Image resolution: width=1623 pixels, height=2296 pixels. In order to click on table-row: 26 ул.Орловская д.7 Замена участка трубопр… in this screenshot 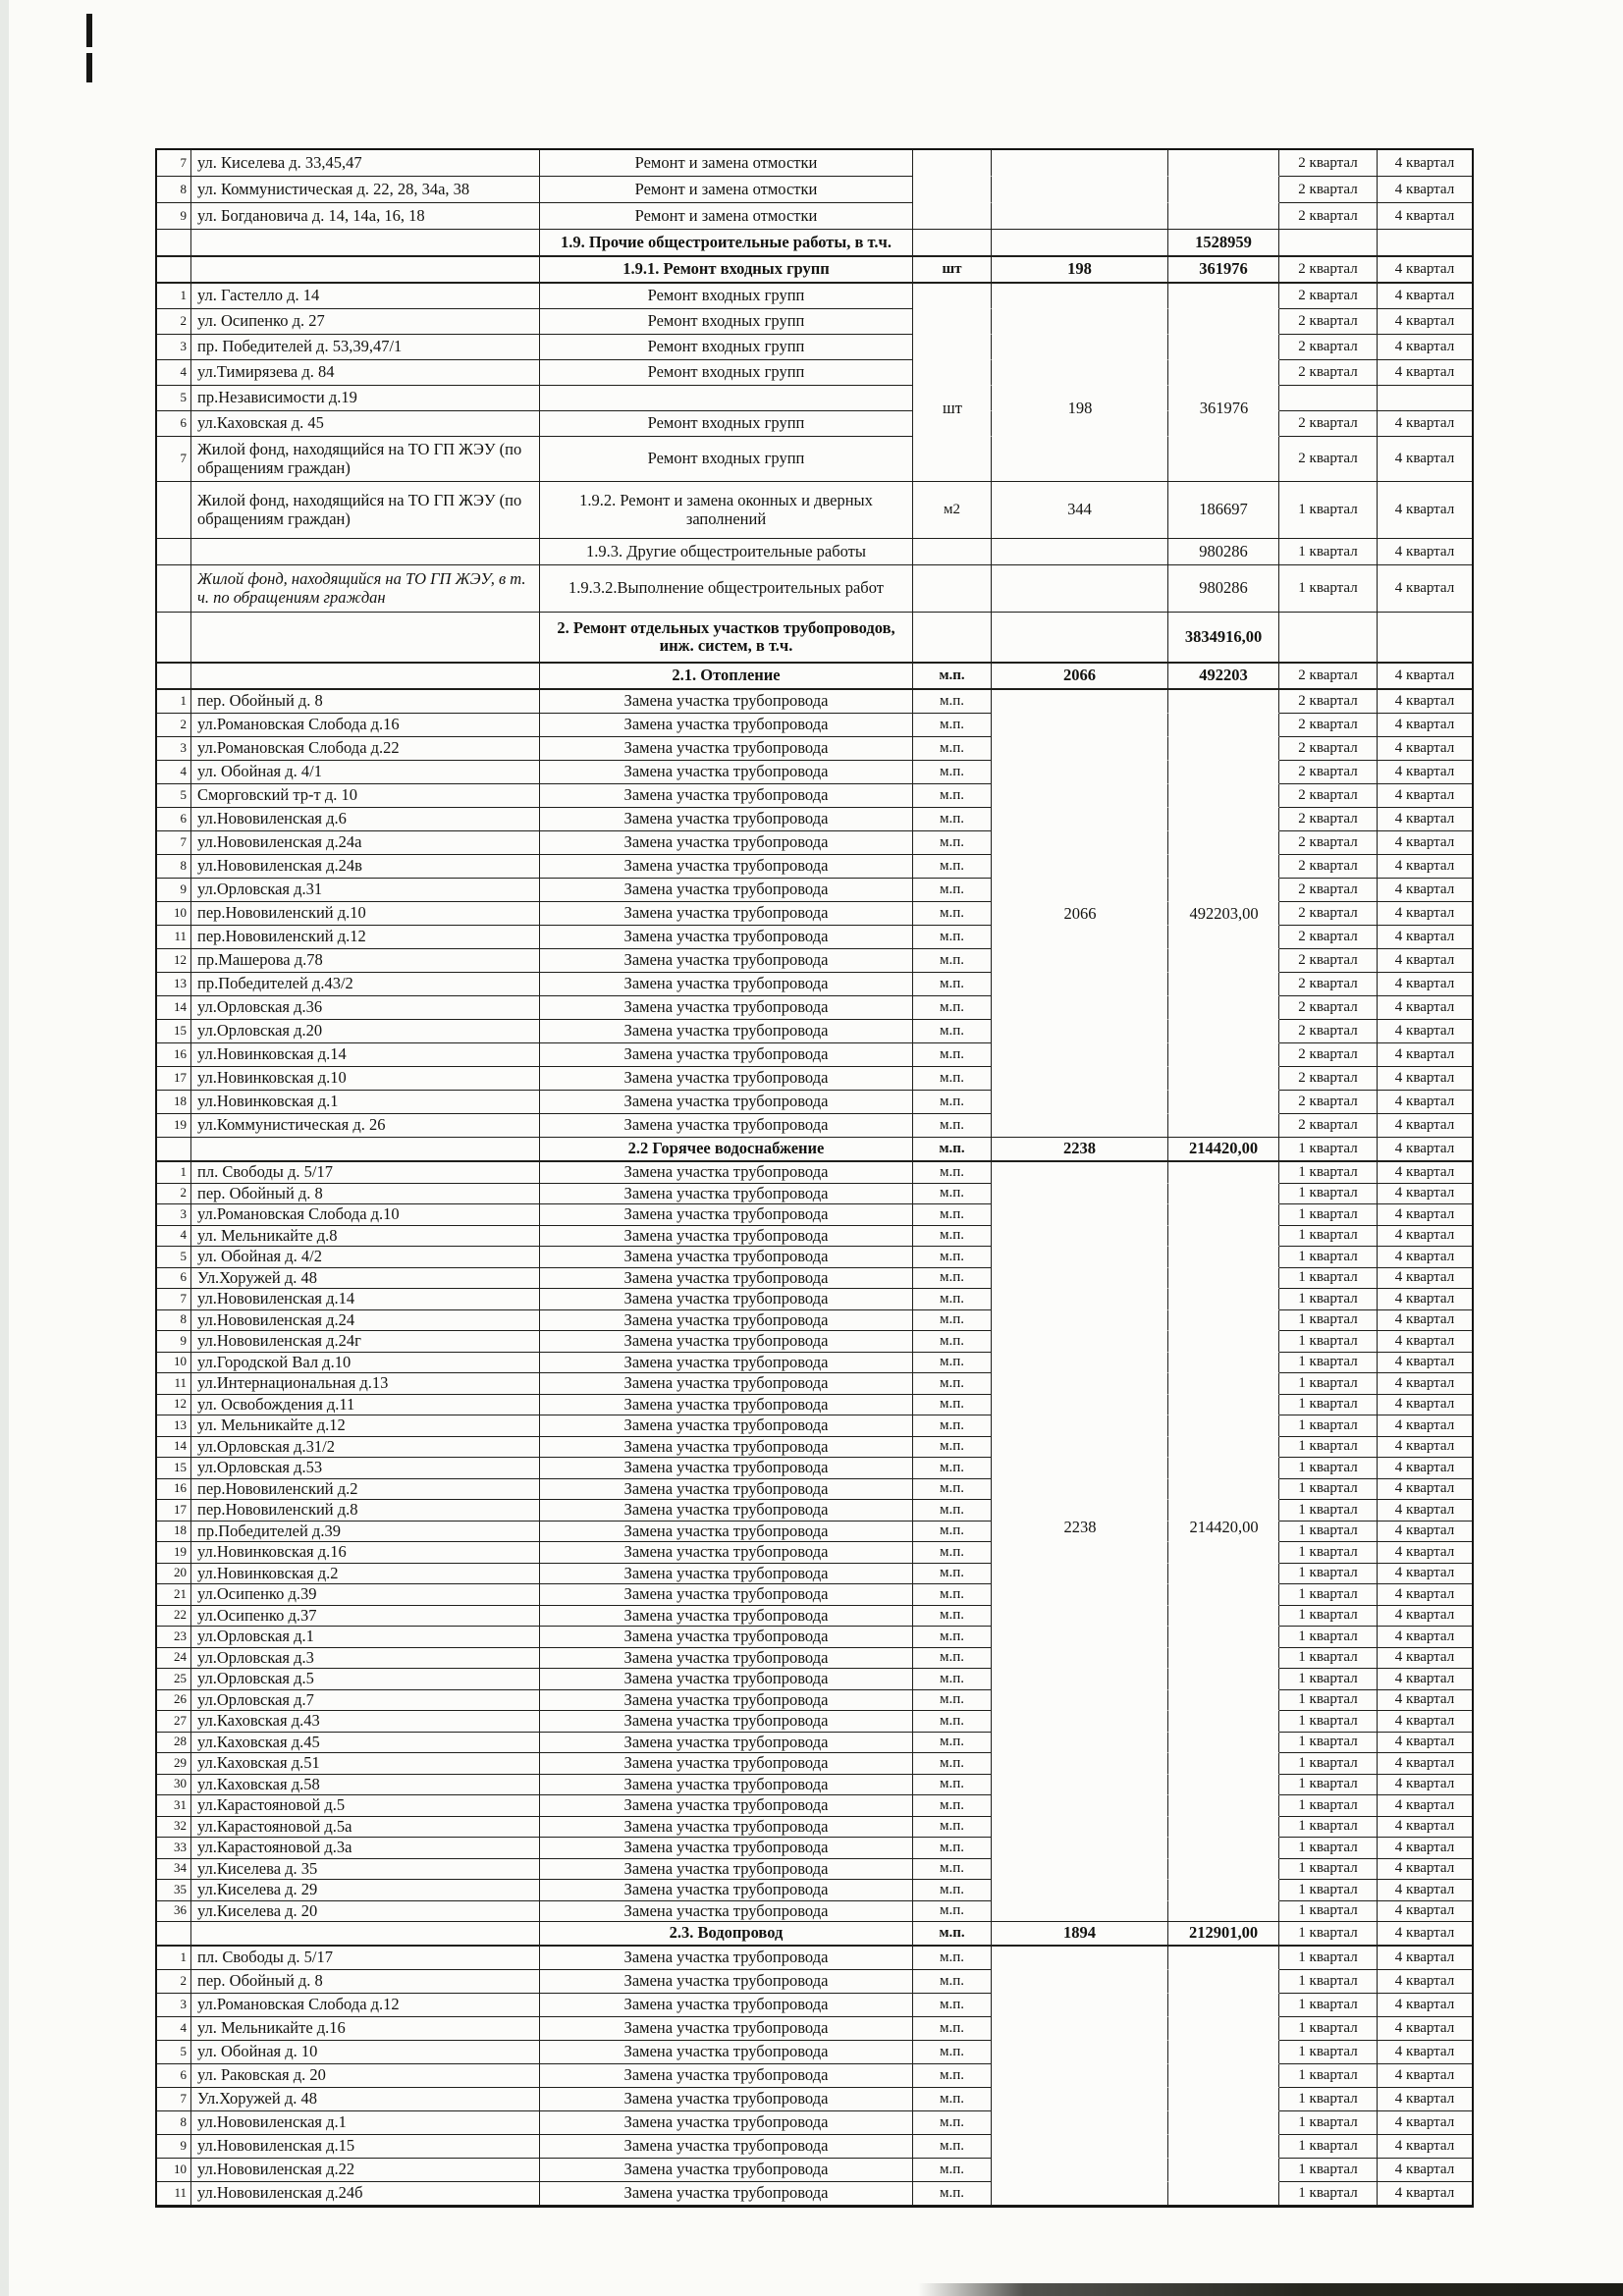, I will do `click(814, 1700)`.